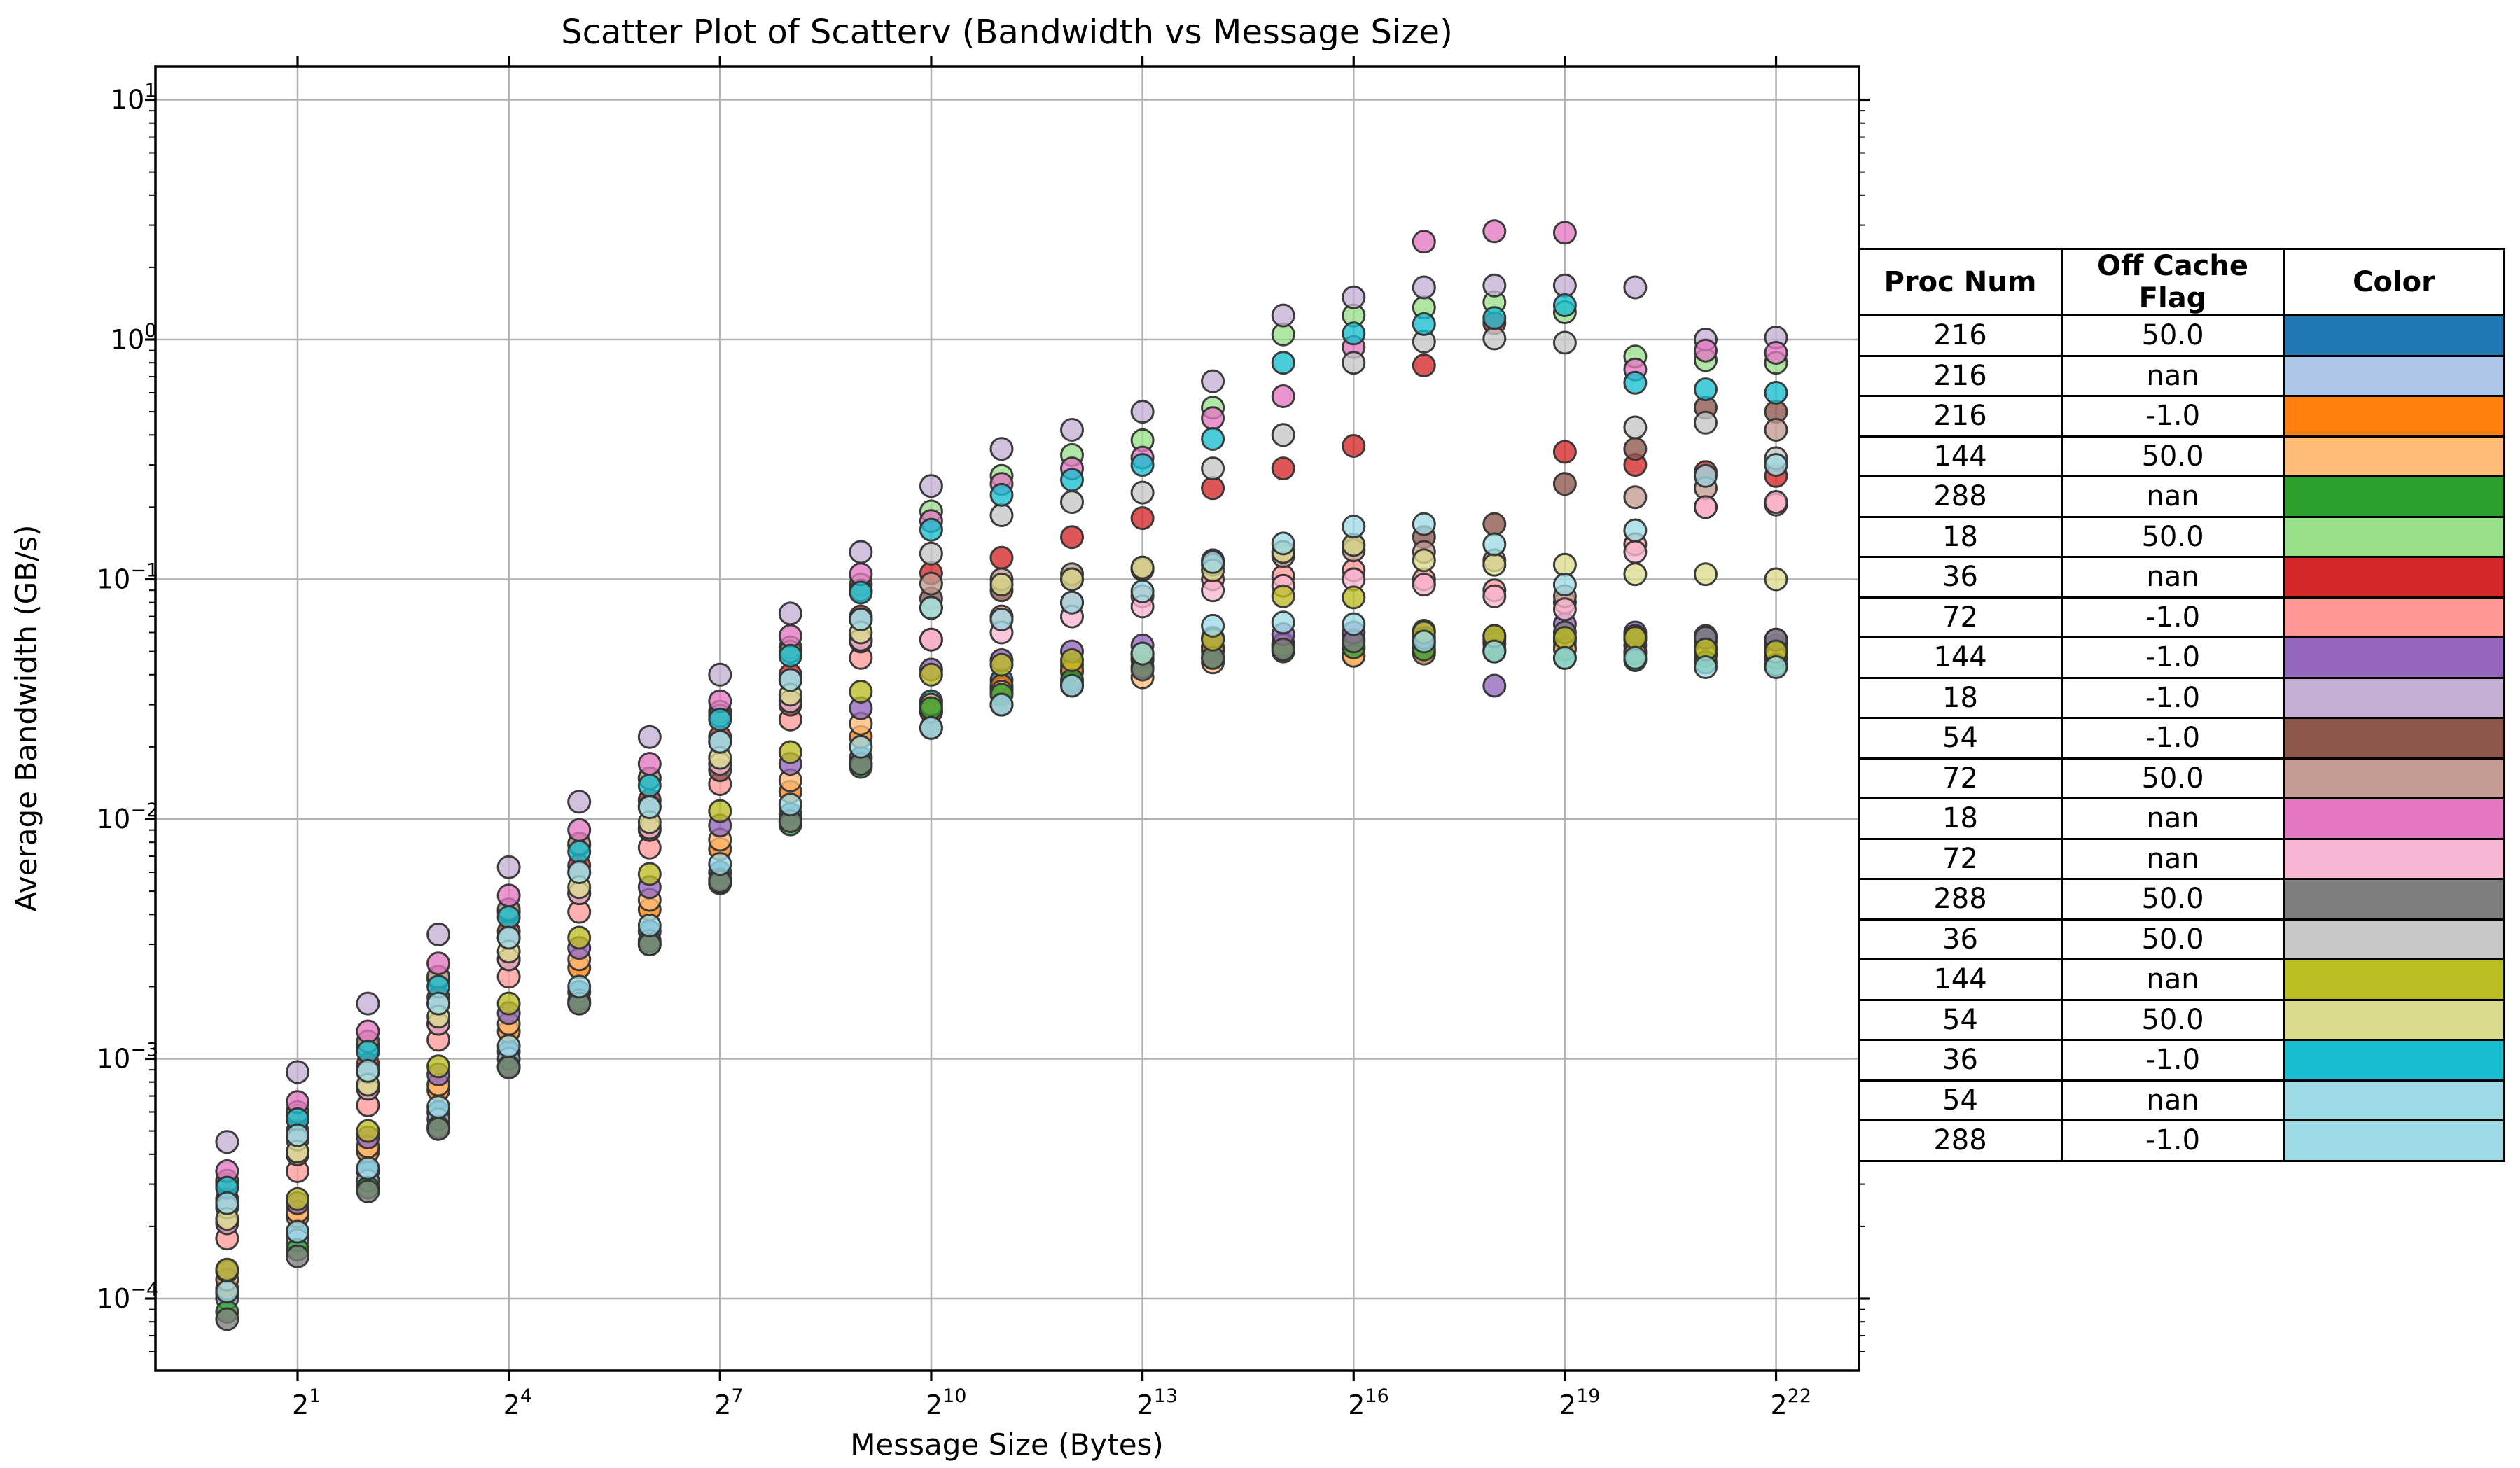 The image size is (2520, 1468). What do you see at coordinates (1580, 1402) in the screenshot?
I see `tick-label: 219` at bounding box center [1580, 1402].